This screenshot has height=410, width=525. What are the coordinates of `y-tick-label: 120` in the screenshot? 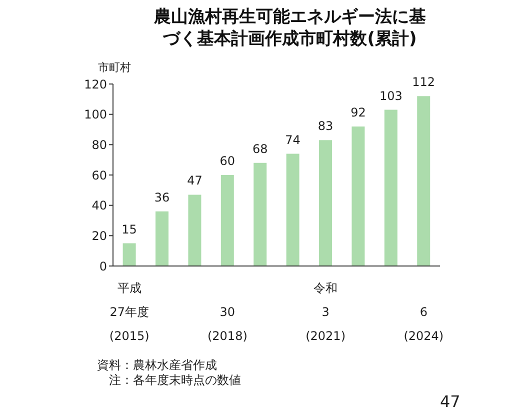 It's located at (95, 84).